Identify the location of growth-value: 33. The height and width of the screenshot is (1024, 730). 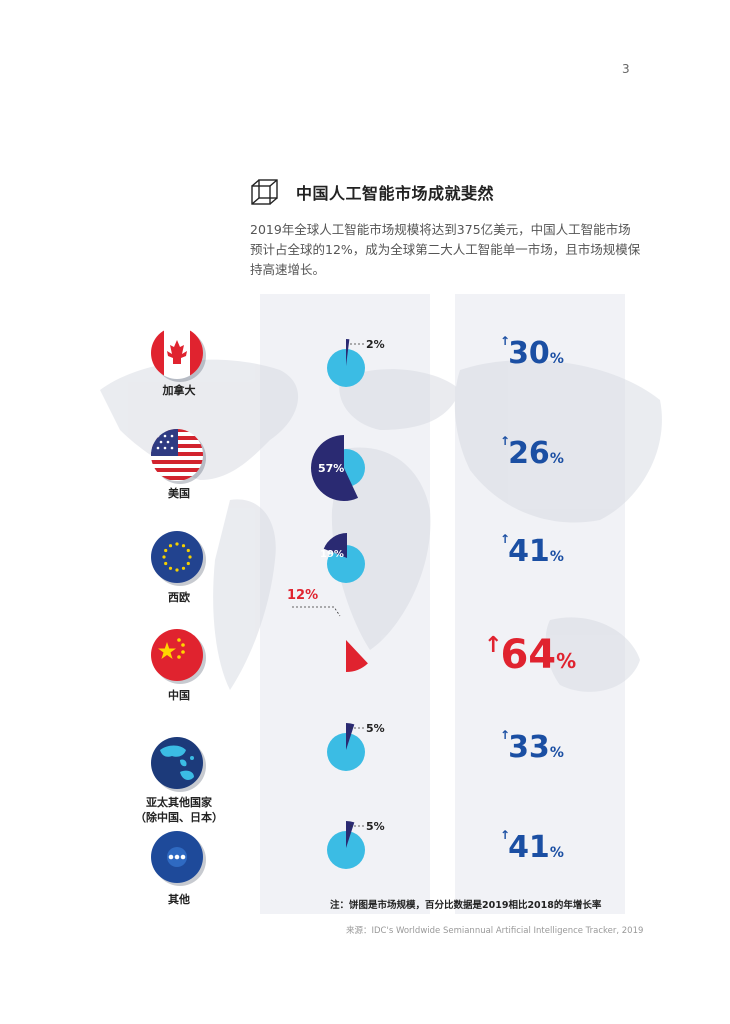
(529, 747).